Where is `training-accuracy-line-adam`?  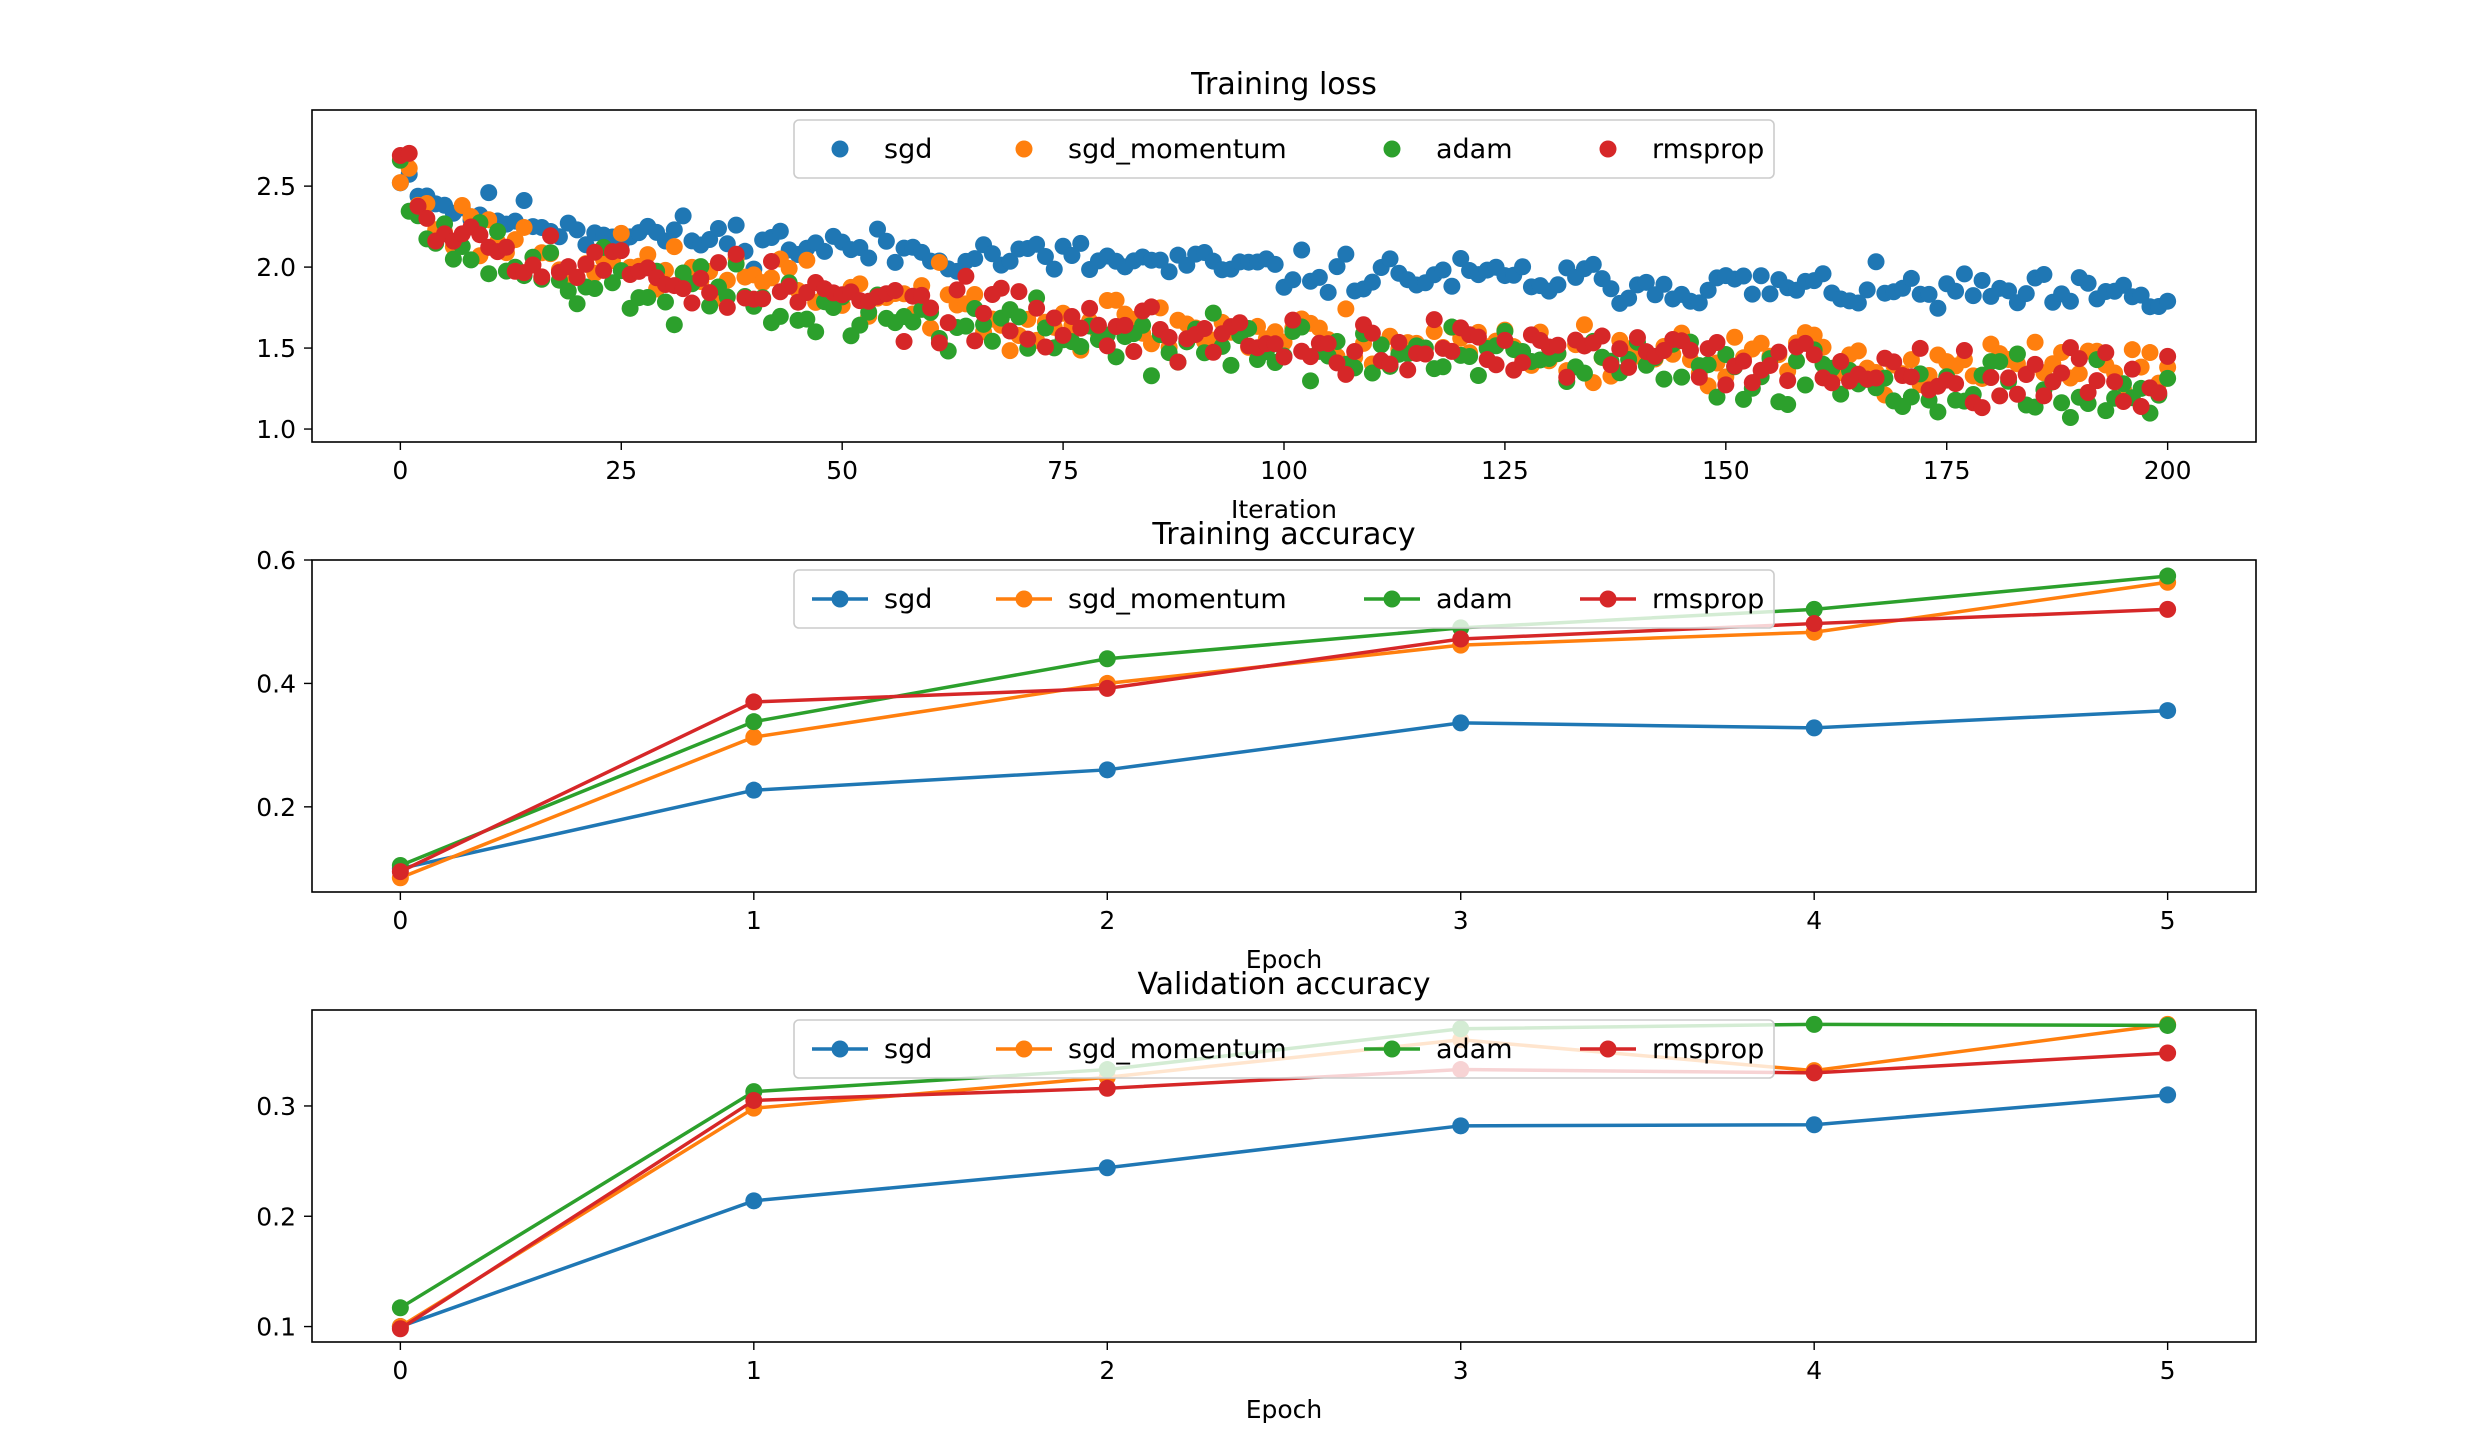
training-accuracy-line-adam is located at coordinates (1283, 721).